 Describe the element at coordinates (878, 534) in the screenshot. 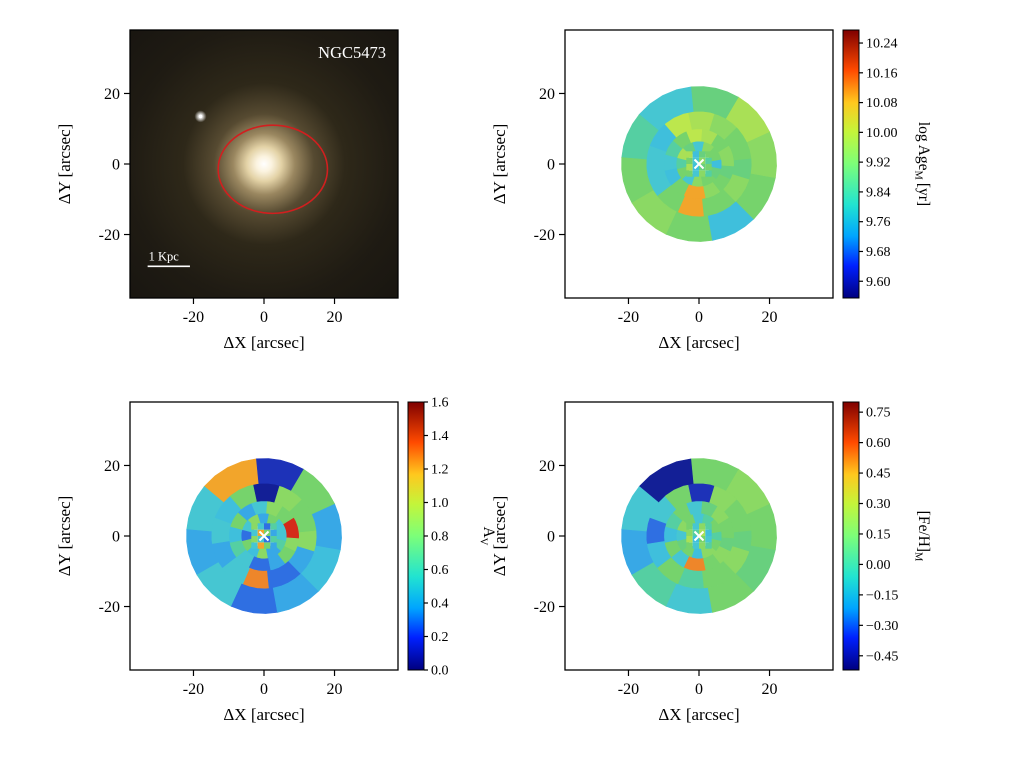

I see `colorbar-tick-label: 0.15` at that location.